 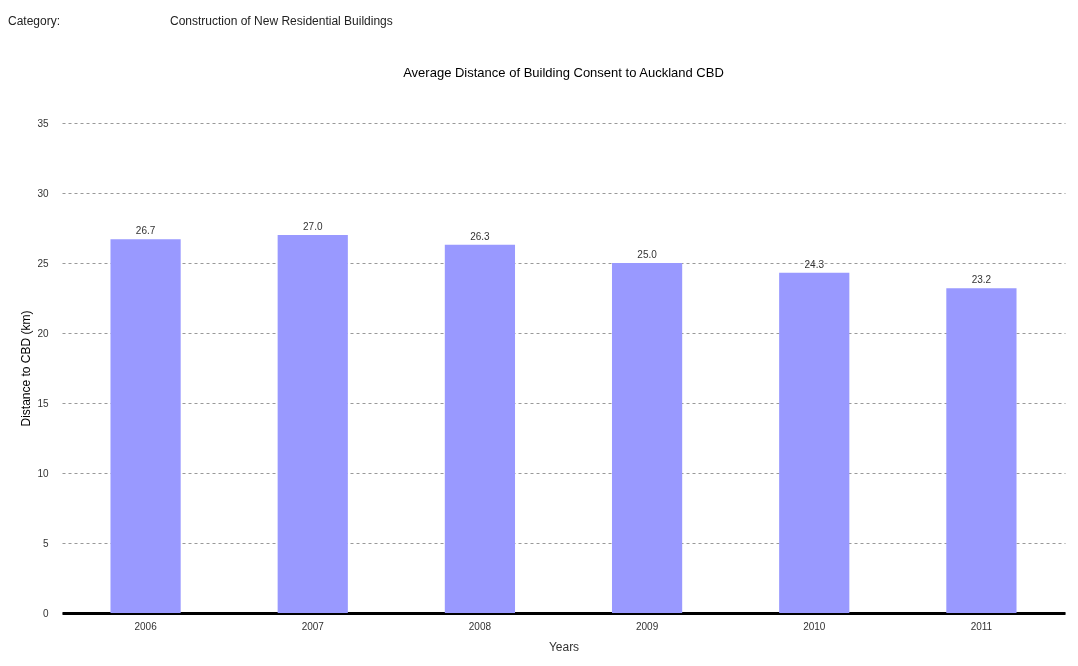 I want to click on x-tick-label: 2008, so click(x=480, y=626).